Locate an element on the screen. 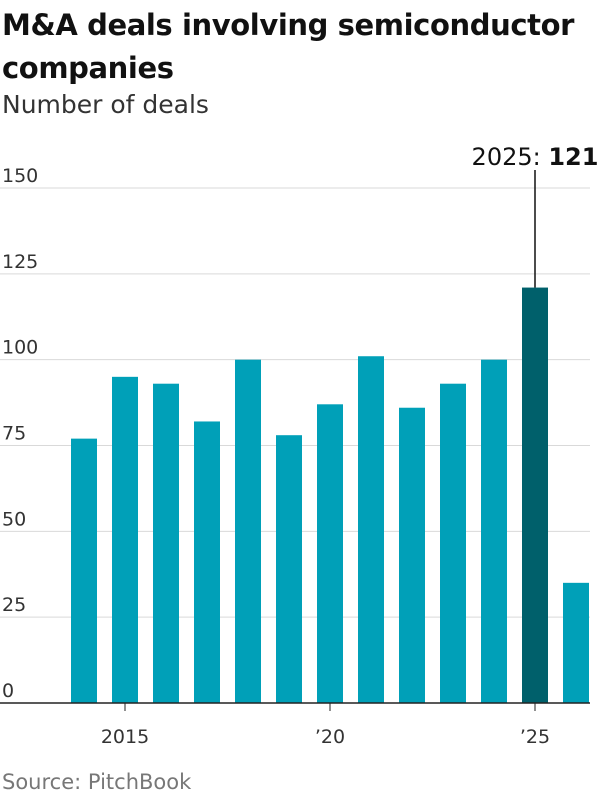  bar-2023 is located at coordinates (453, 543).